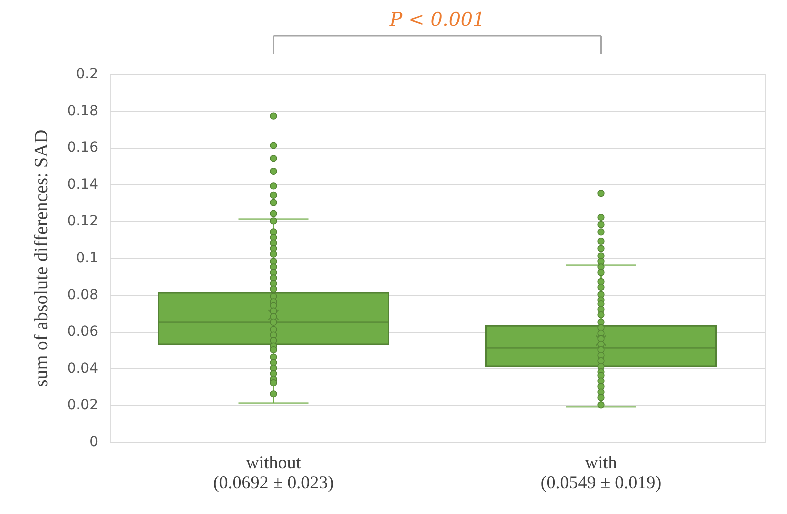  Describe the element at coordinates (83, 368) in the screenshot. I see `y-tick-label: 0.04` at that location.